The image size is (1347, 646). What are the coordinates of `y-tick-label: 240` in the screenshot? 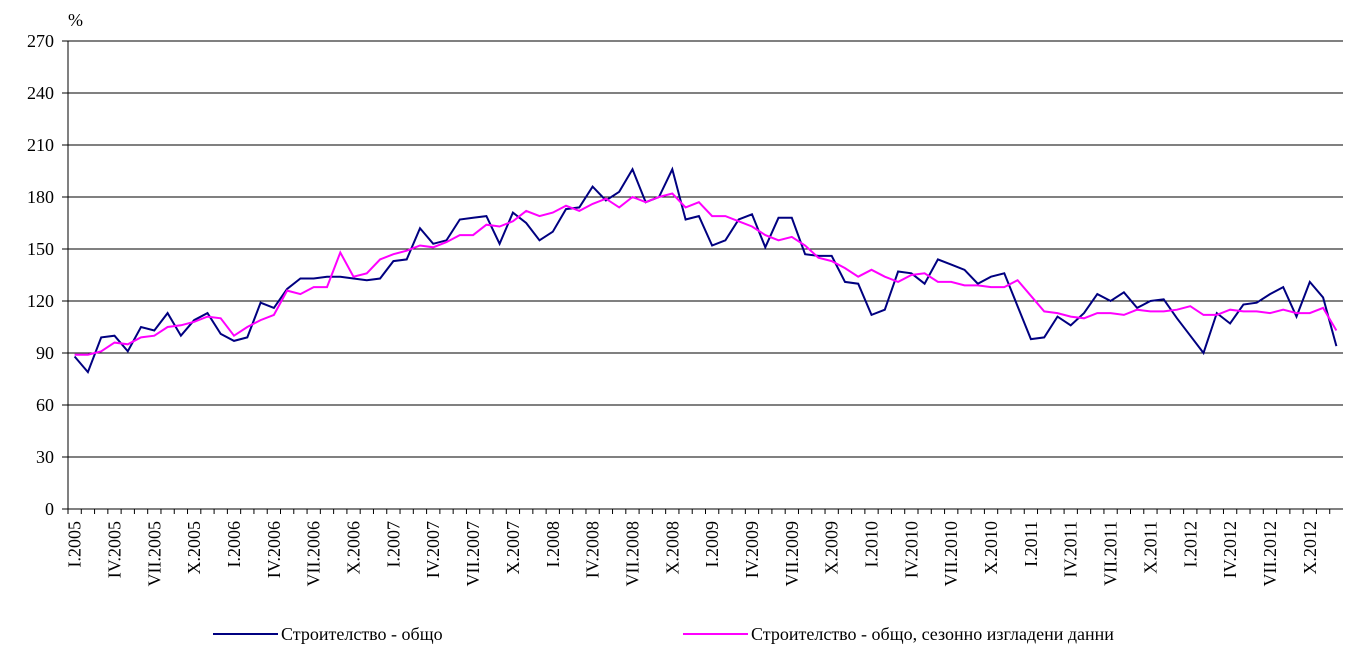 It's located at (40, 93).